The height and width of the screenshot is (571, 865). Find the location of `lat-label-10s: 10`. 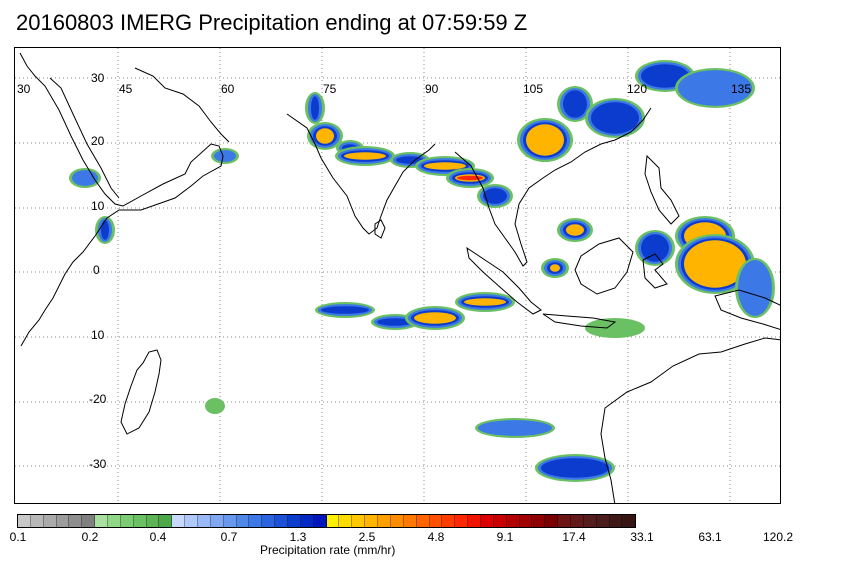

lat-label-10s: 10 is located at coordinates (98, 335).